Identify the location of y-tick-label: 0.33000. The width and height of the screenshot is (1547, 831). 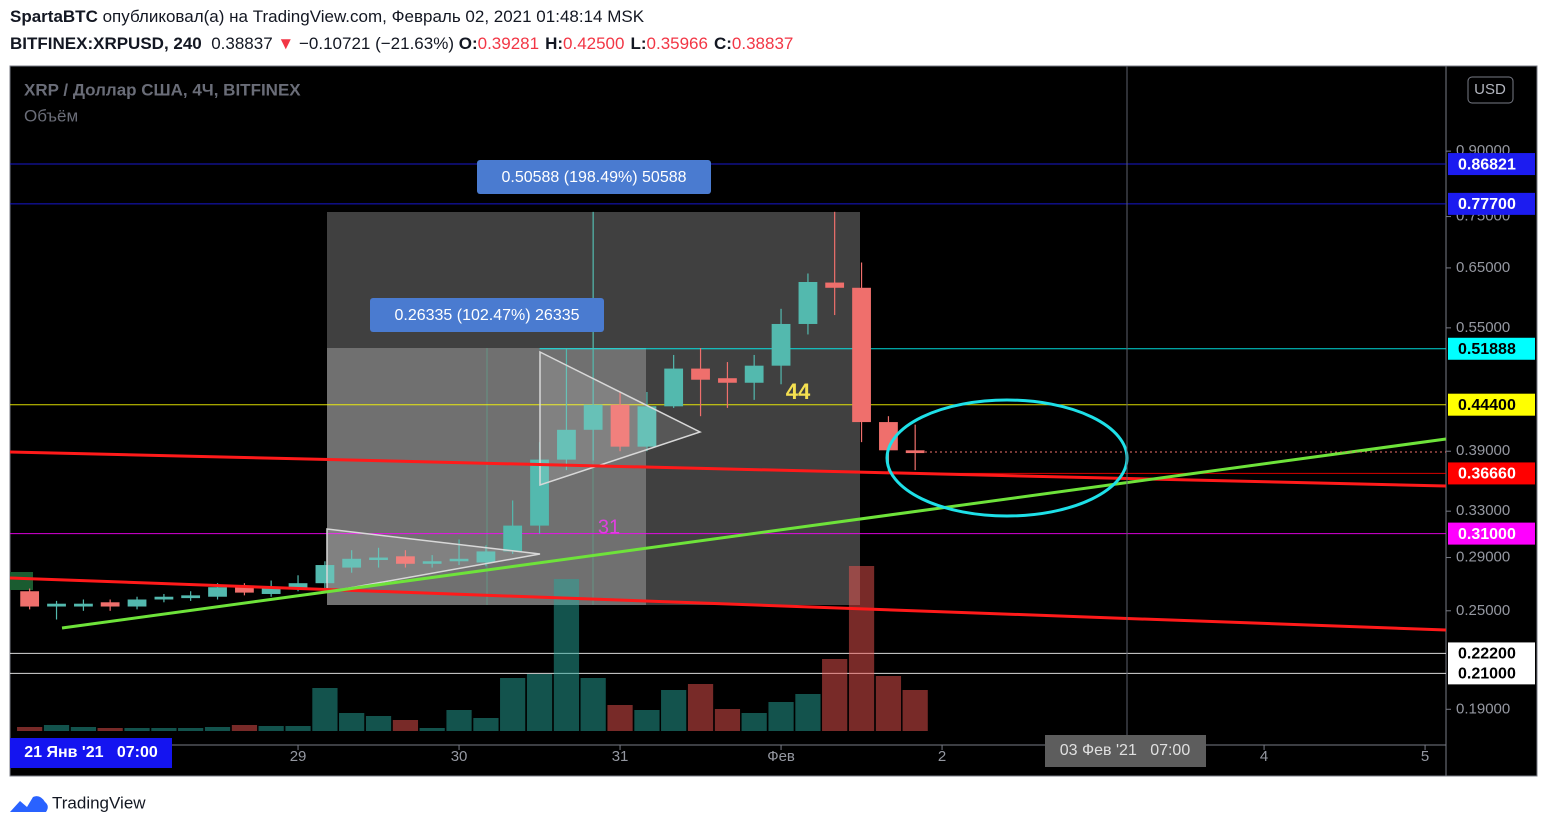
(1483, 510).